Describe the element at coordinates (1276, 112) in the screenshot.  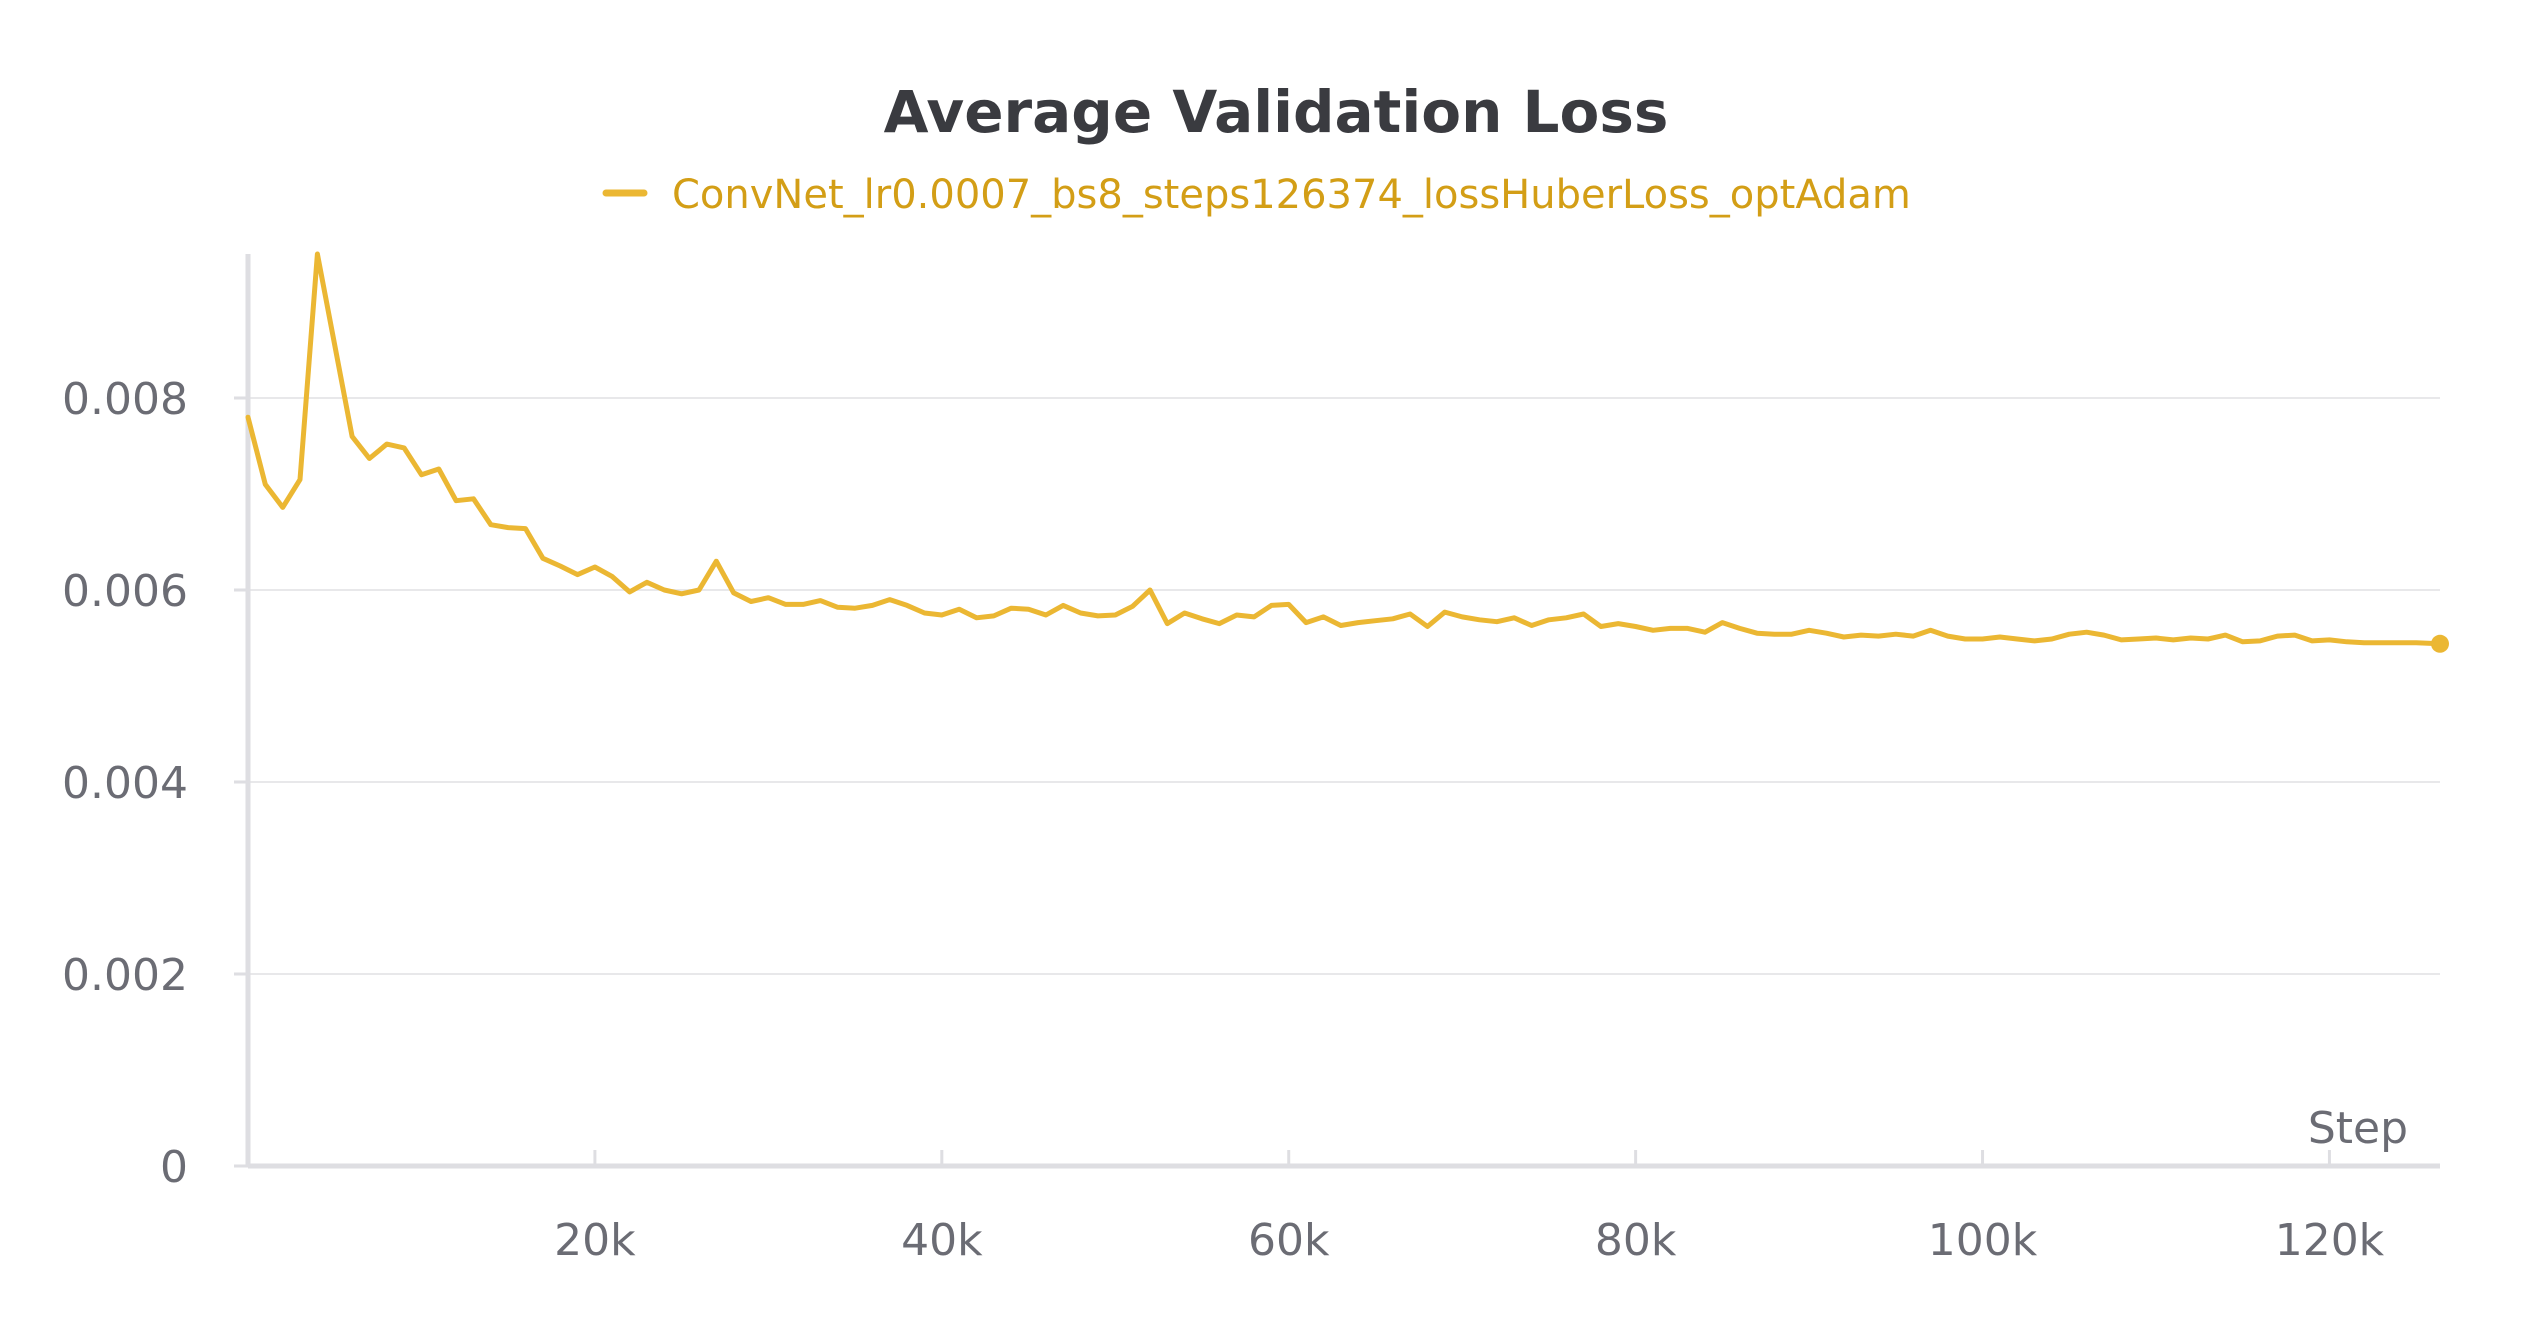
I see `chart-title: Average Validation Loss` at that location.